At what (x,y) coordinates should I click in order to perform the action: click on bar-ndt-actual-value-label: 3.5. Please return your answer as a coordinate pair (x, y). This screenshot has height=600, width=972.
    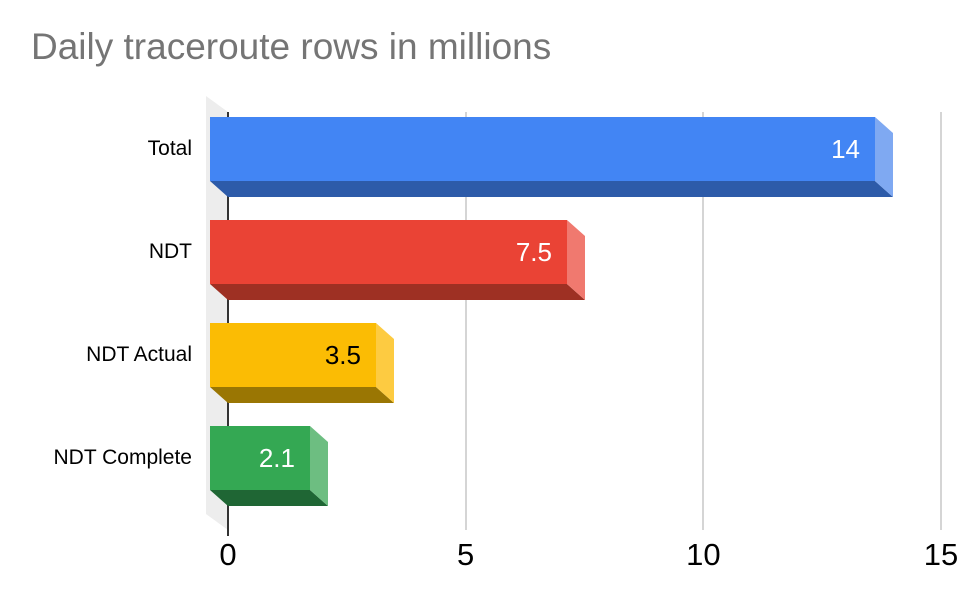
    Looking at the image, I should click on (342, 354).